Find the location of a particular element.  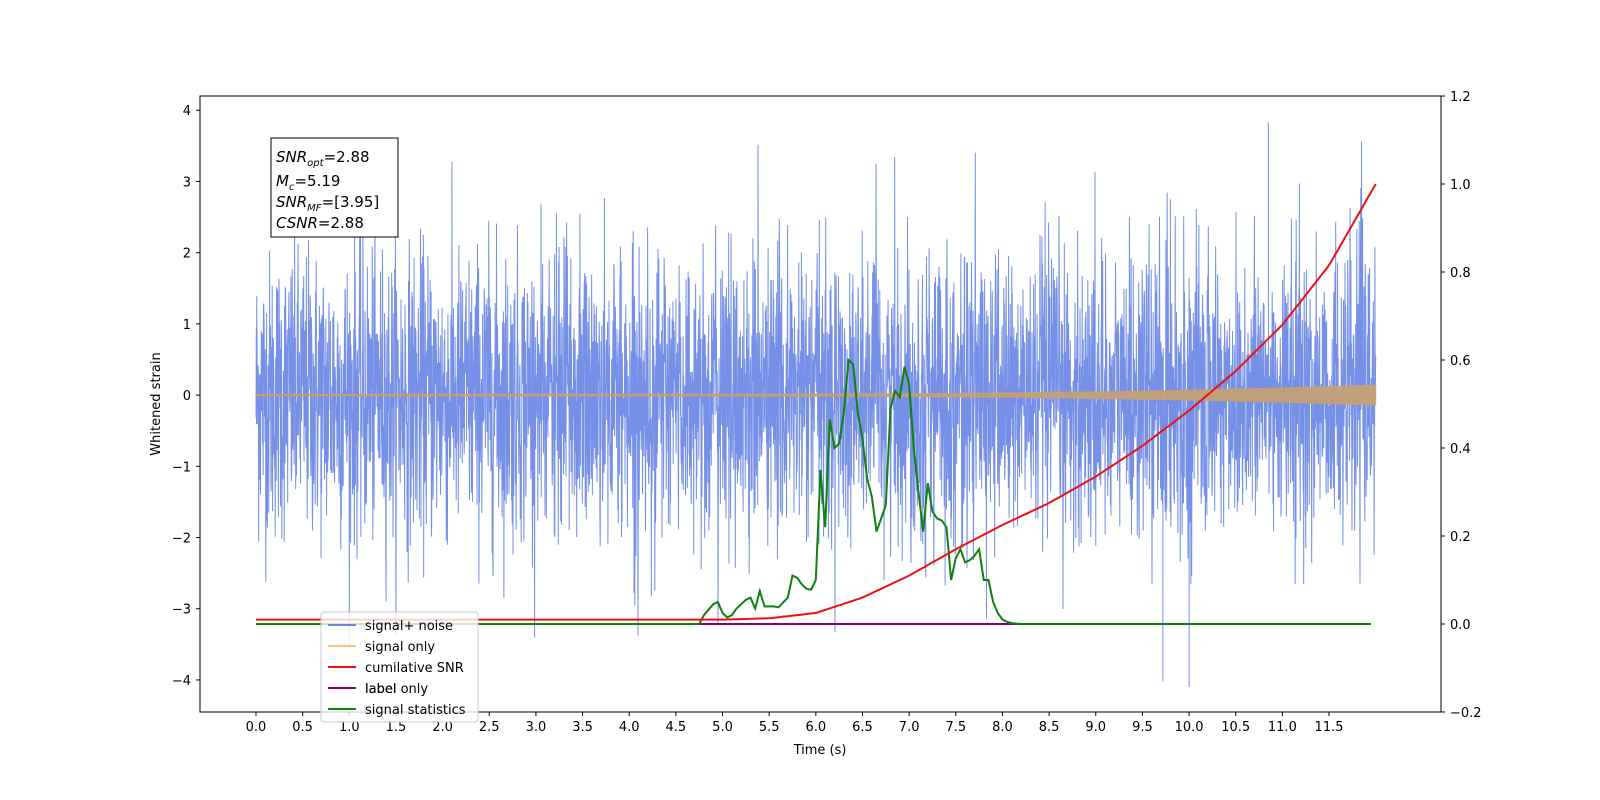

legend-entry-signal-plus-noise: signal+ noise is located at coordinates (390, 626).